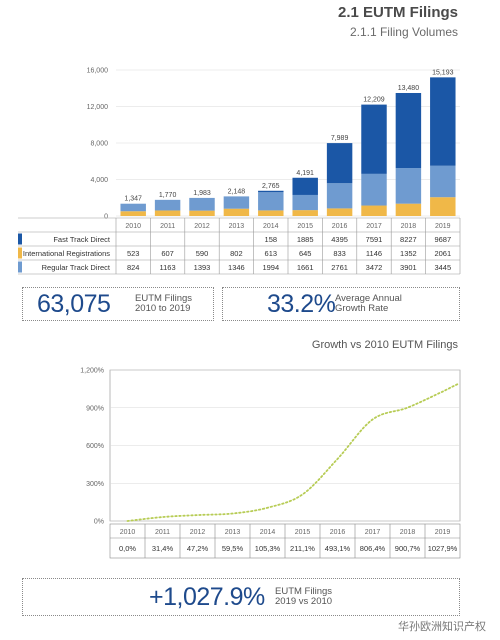 The image size is (500, 640). I want to click on x-tick-label: 2016, so click(340, 226).